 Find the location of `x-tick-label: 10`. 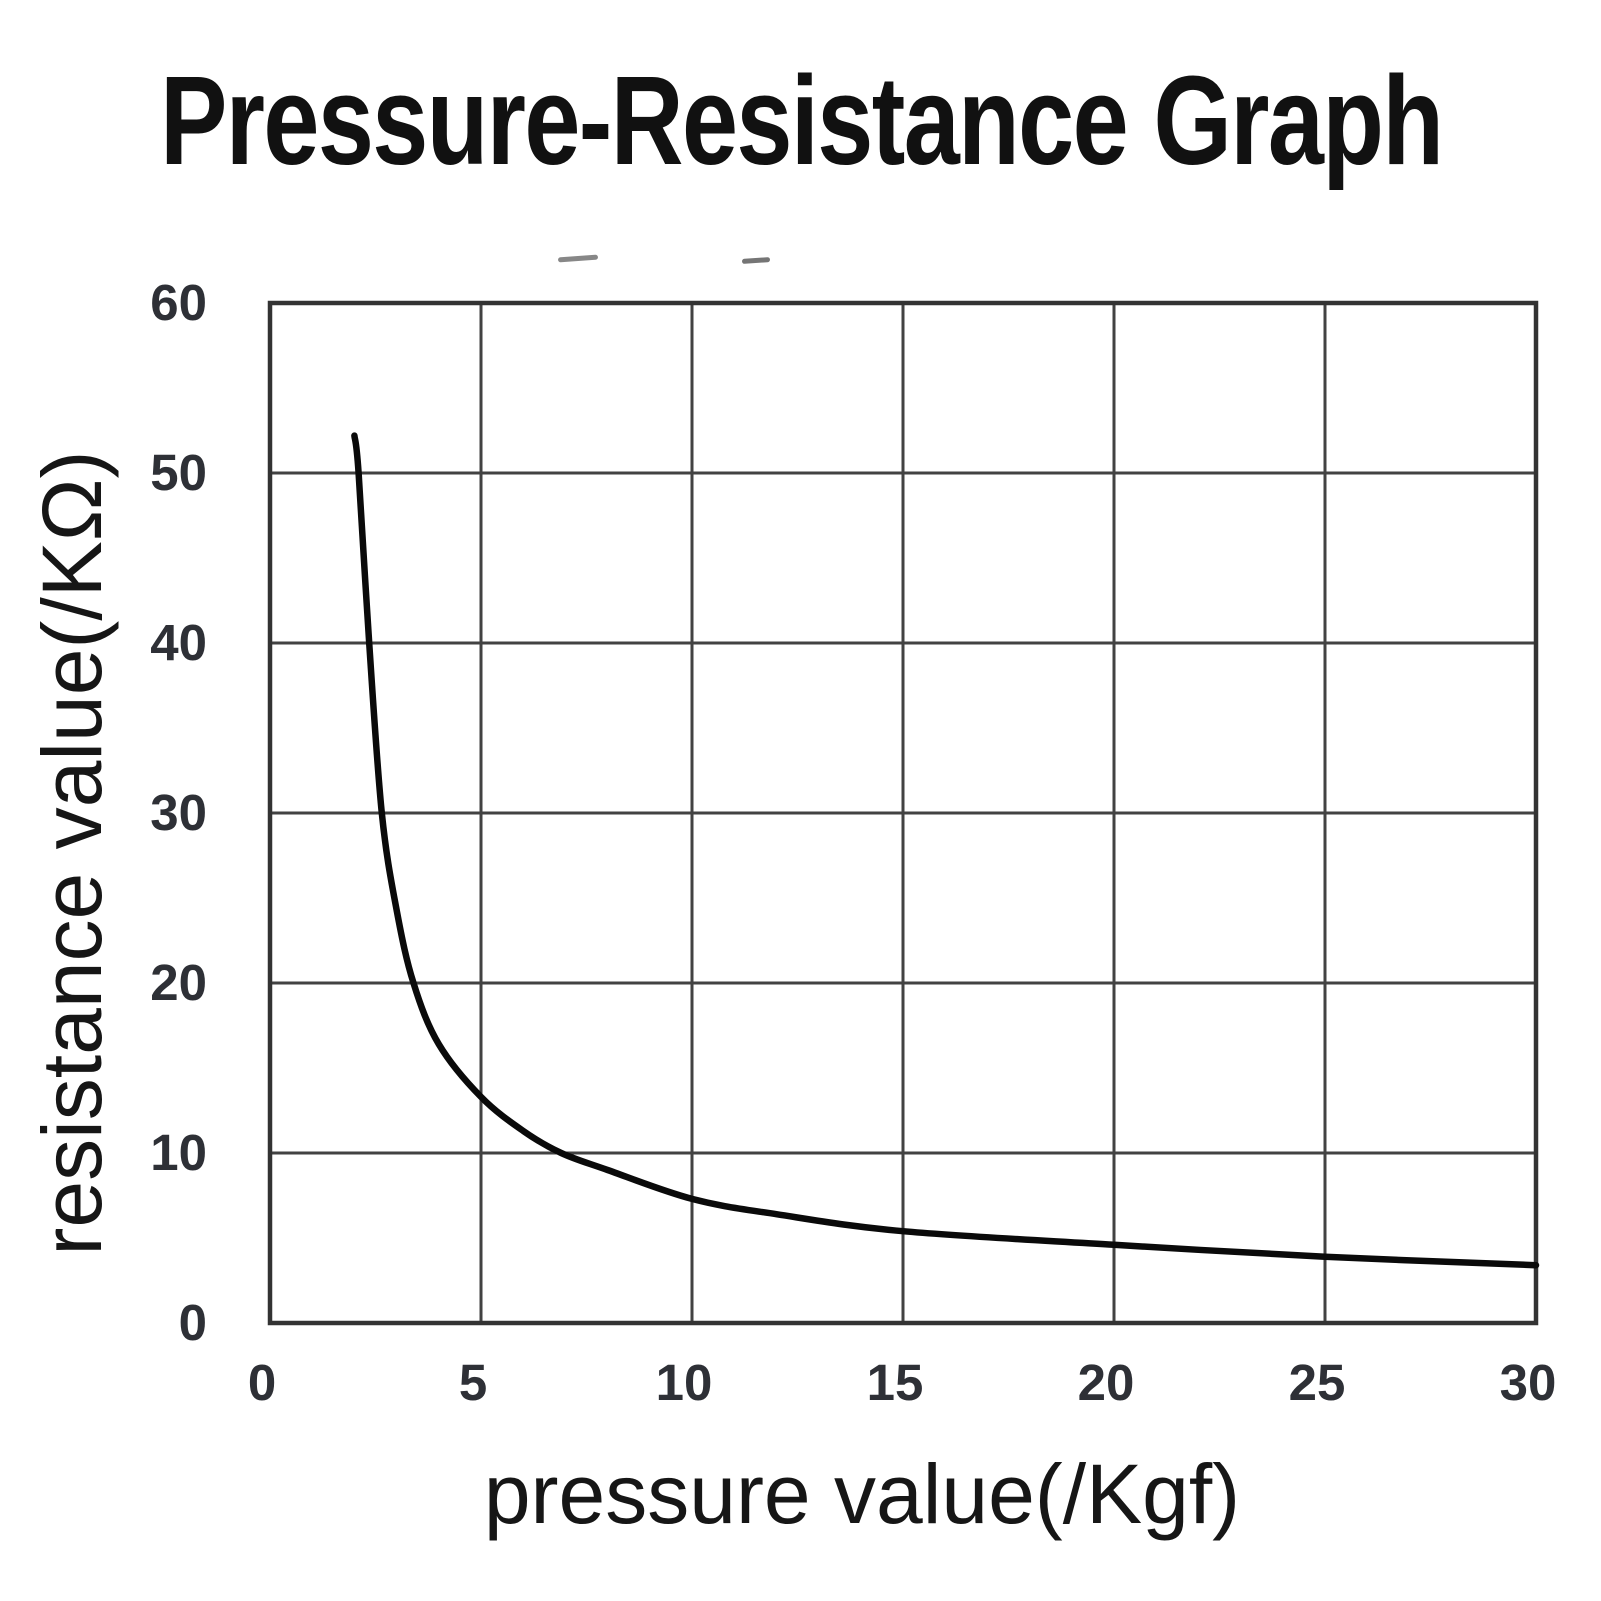

x-tick-label: 10 is located at coordinates (684, 1382).